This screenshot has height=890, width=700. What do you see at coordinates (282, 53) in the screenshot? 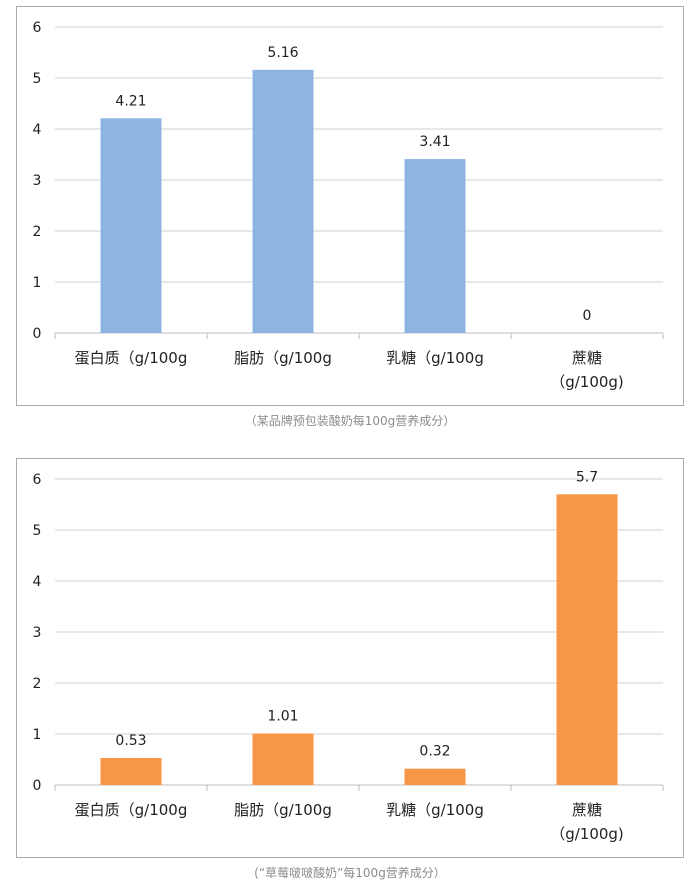
I see `data-label: 5.16` at bounding box center [282, 53].